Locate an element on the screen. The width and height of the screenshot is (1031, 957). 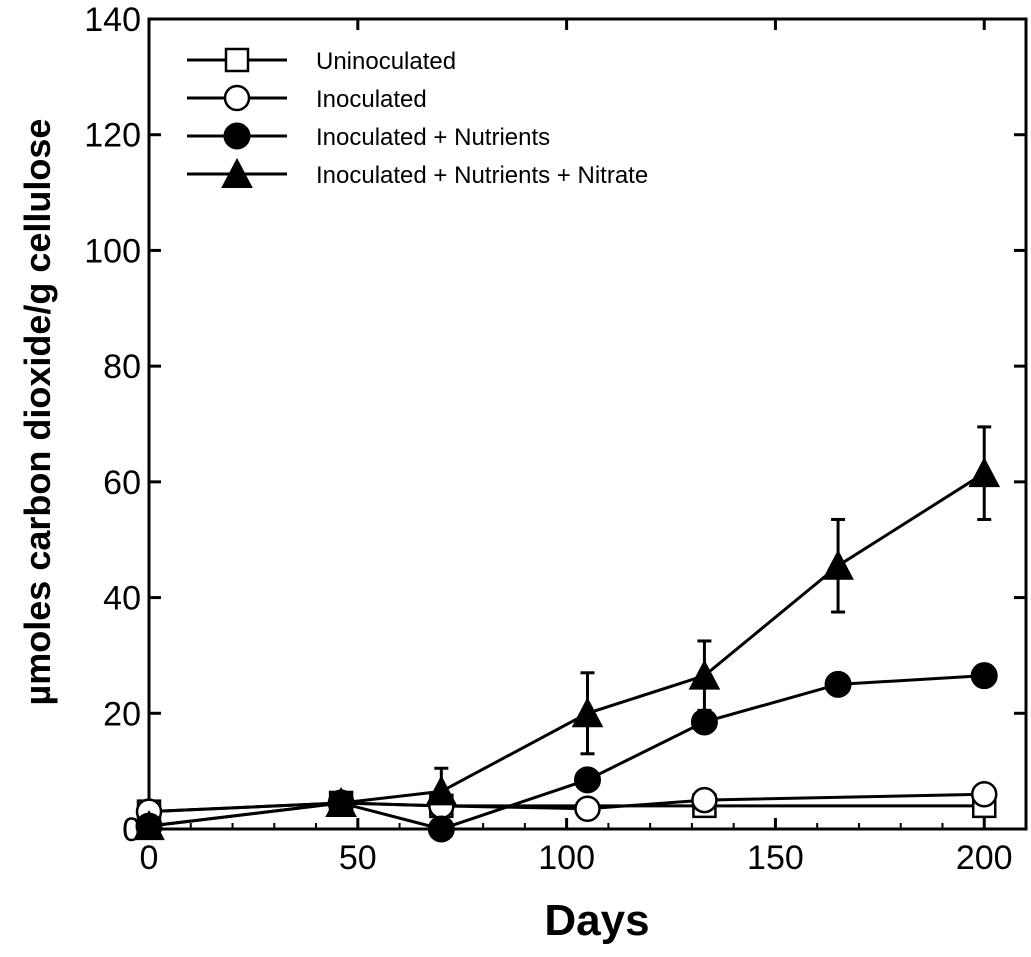
series-line is located at coordinates (566, 803).